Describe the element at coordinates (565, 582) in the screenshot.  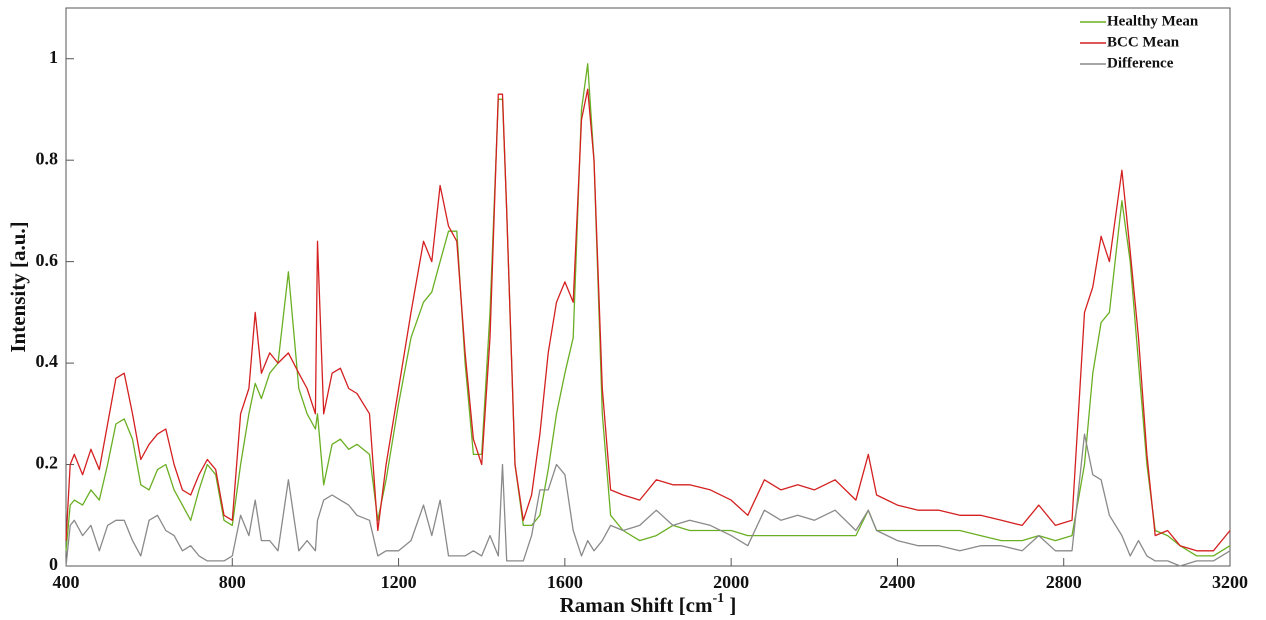
I see `x-tick-label: 1600` at that location.